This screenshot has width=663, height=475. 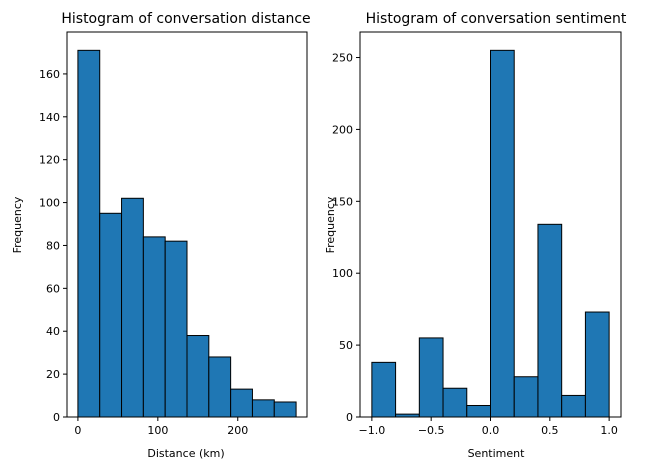 I want to click on x-tick-label: 200, so click(x=237, y=430).